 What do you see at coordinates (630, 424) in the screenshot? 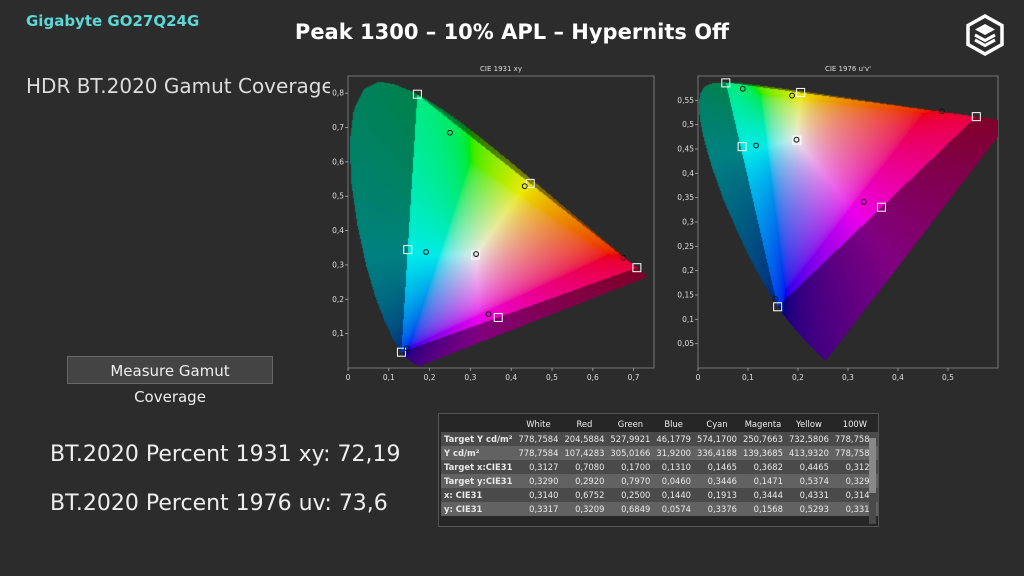
I see `table-header-cell: Green` at bounding box center [630, 424].